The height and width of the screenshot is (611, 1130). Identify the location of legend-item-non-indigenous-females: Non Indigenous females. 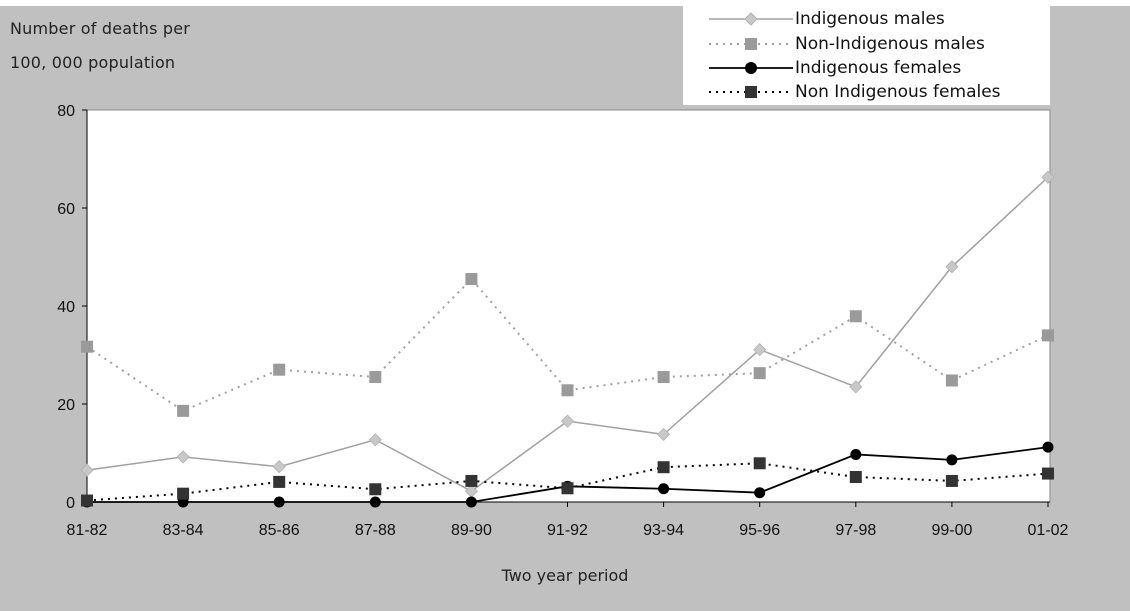
(866, 92).